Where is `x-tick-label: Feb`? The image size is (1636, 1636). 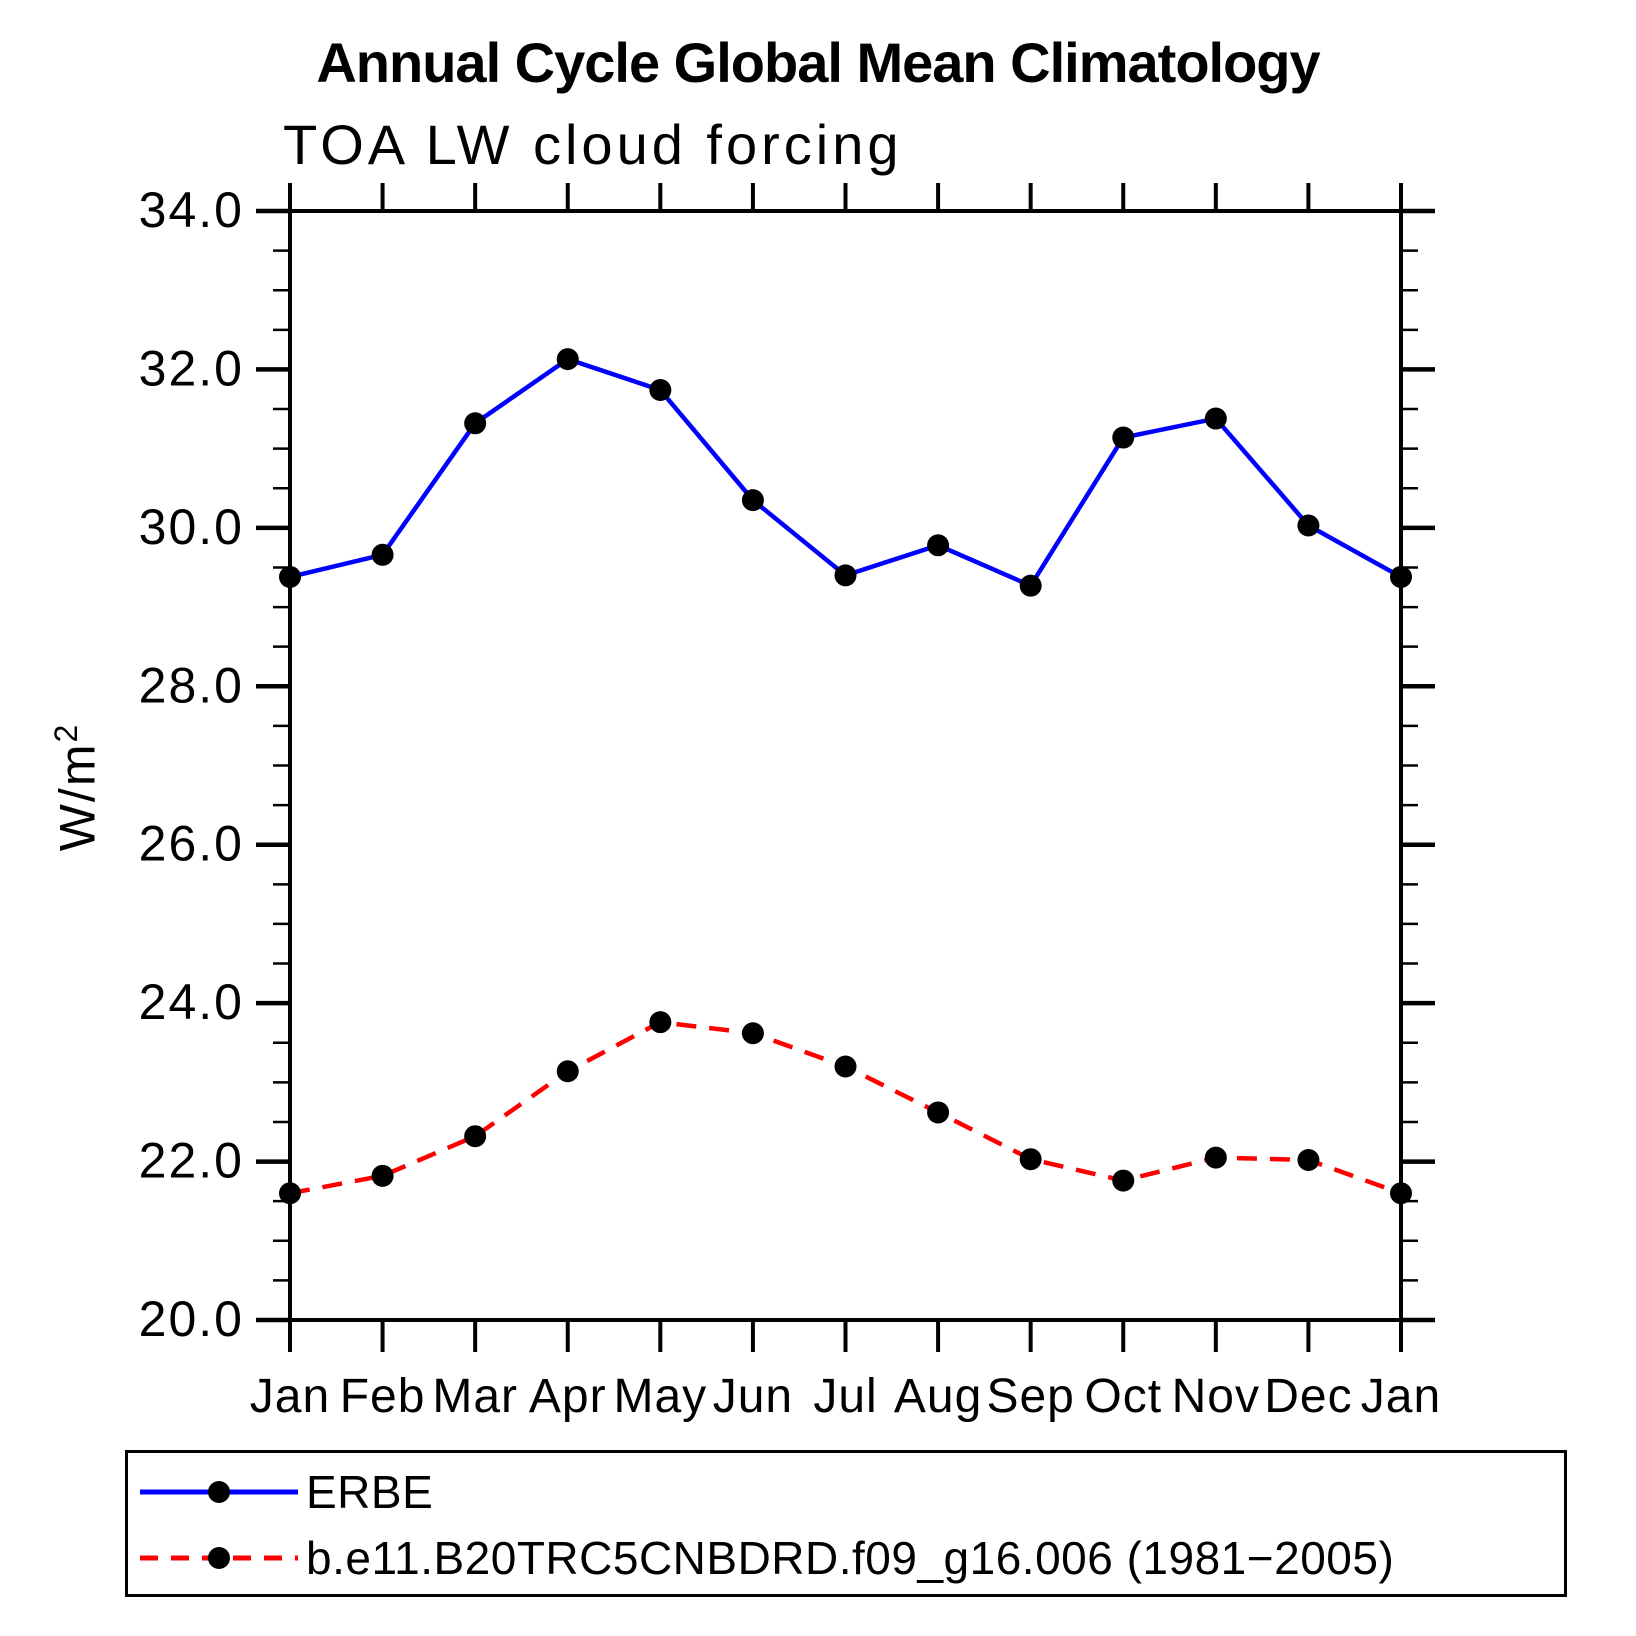
x-tick-label: Feb is located at coordinates (383, 1396).